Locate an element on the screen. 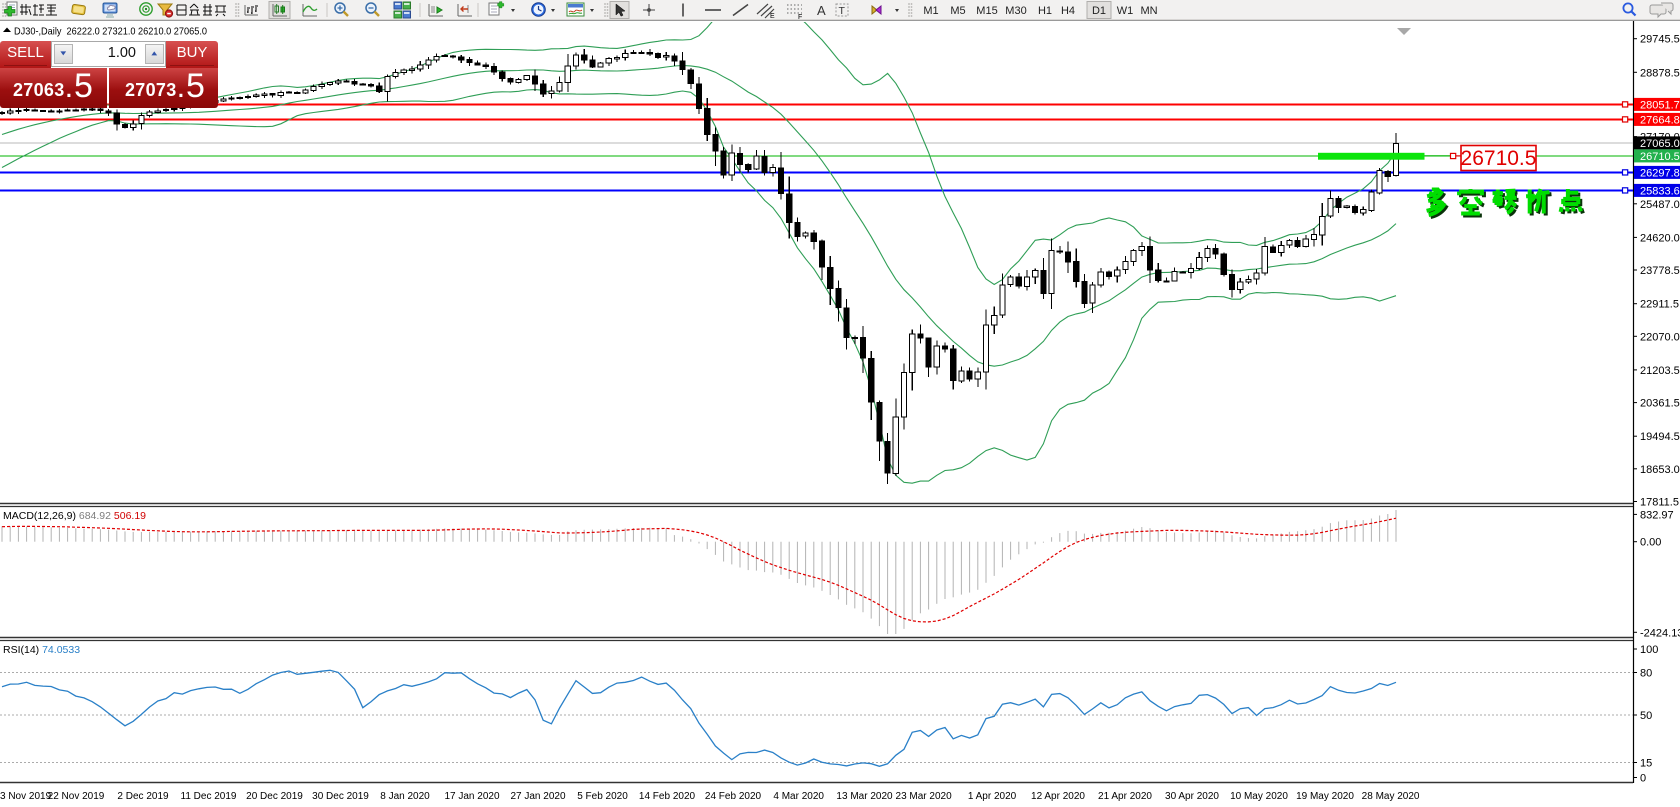 The image size is (1680, 807). svg-text: 21203.5 is located at coordinates (1660, 371).